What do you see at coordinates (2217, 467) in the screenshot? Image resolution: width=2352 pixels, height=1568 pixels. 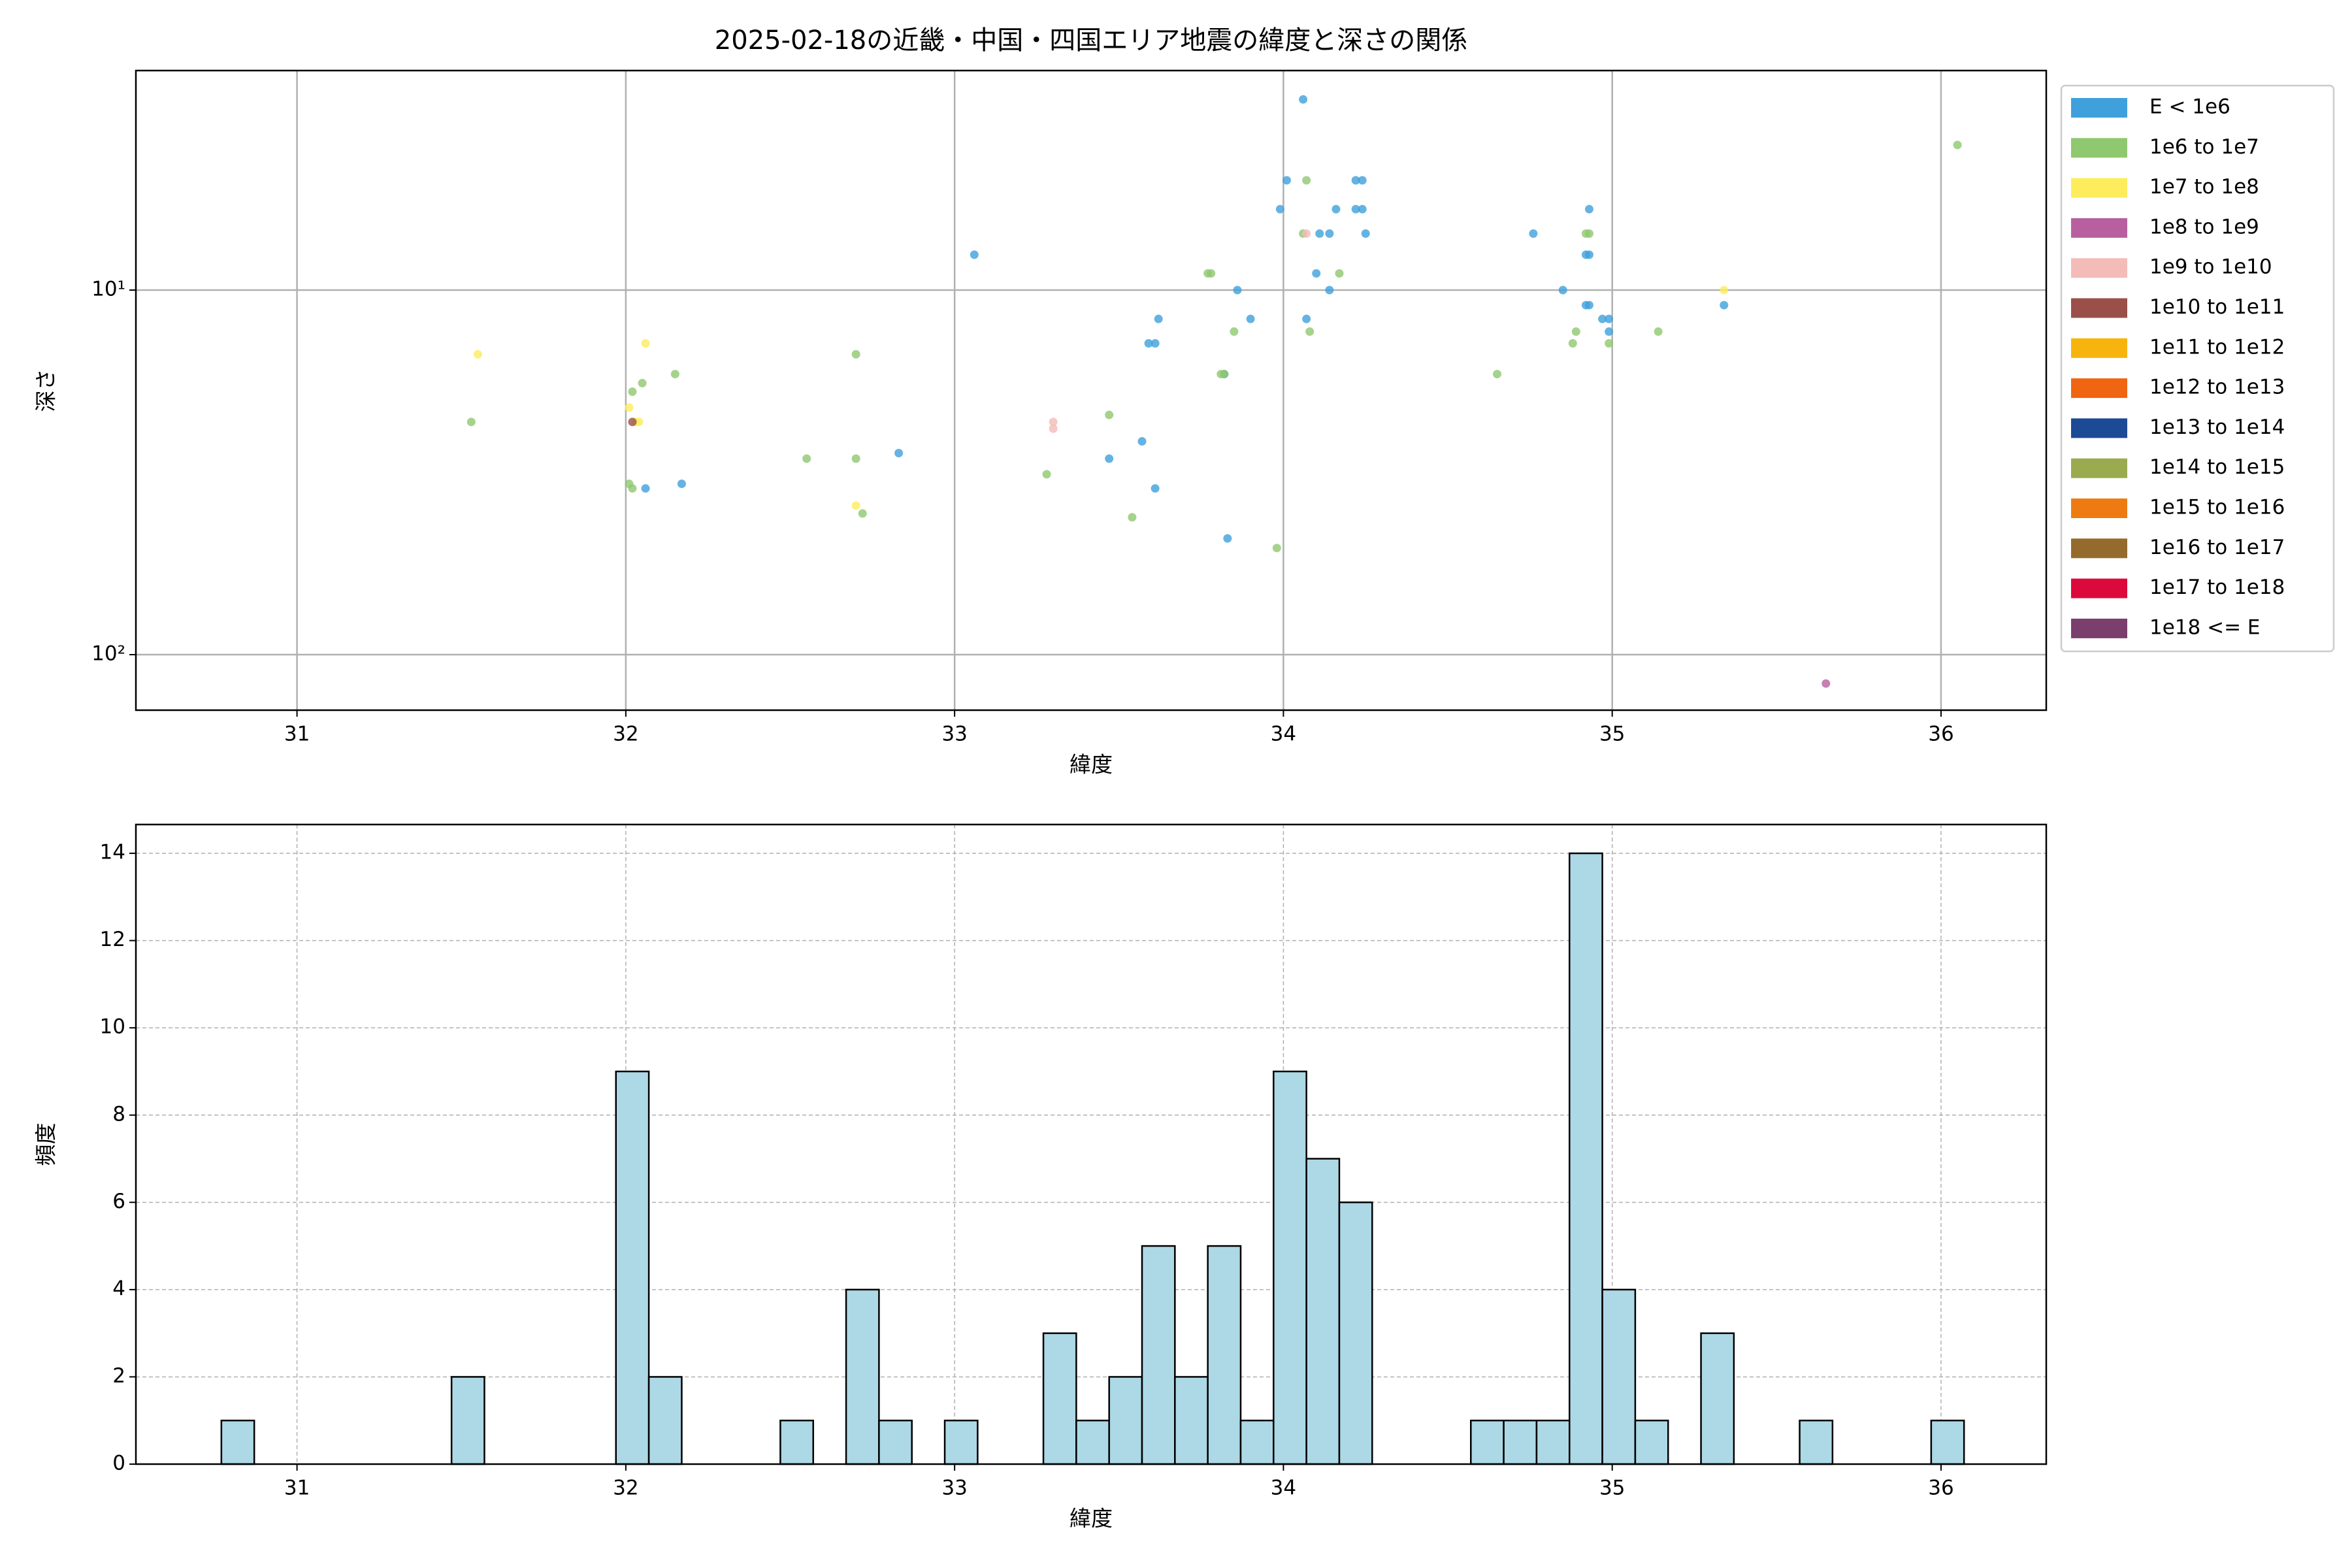 I see `legend-label: 1e14 to 1e15` at bounding box center [2217, 467].